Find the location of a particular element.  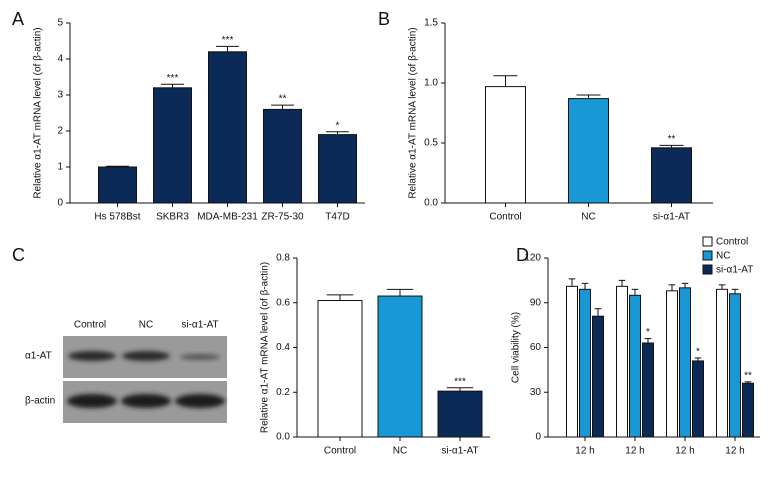

panel-label: A is located at coordinates (18, 19).